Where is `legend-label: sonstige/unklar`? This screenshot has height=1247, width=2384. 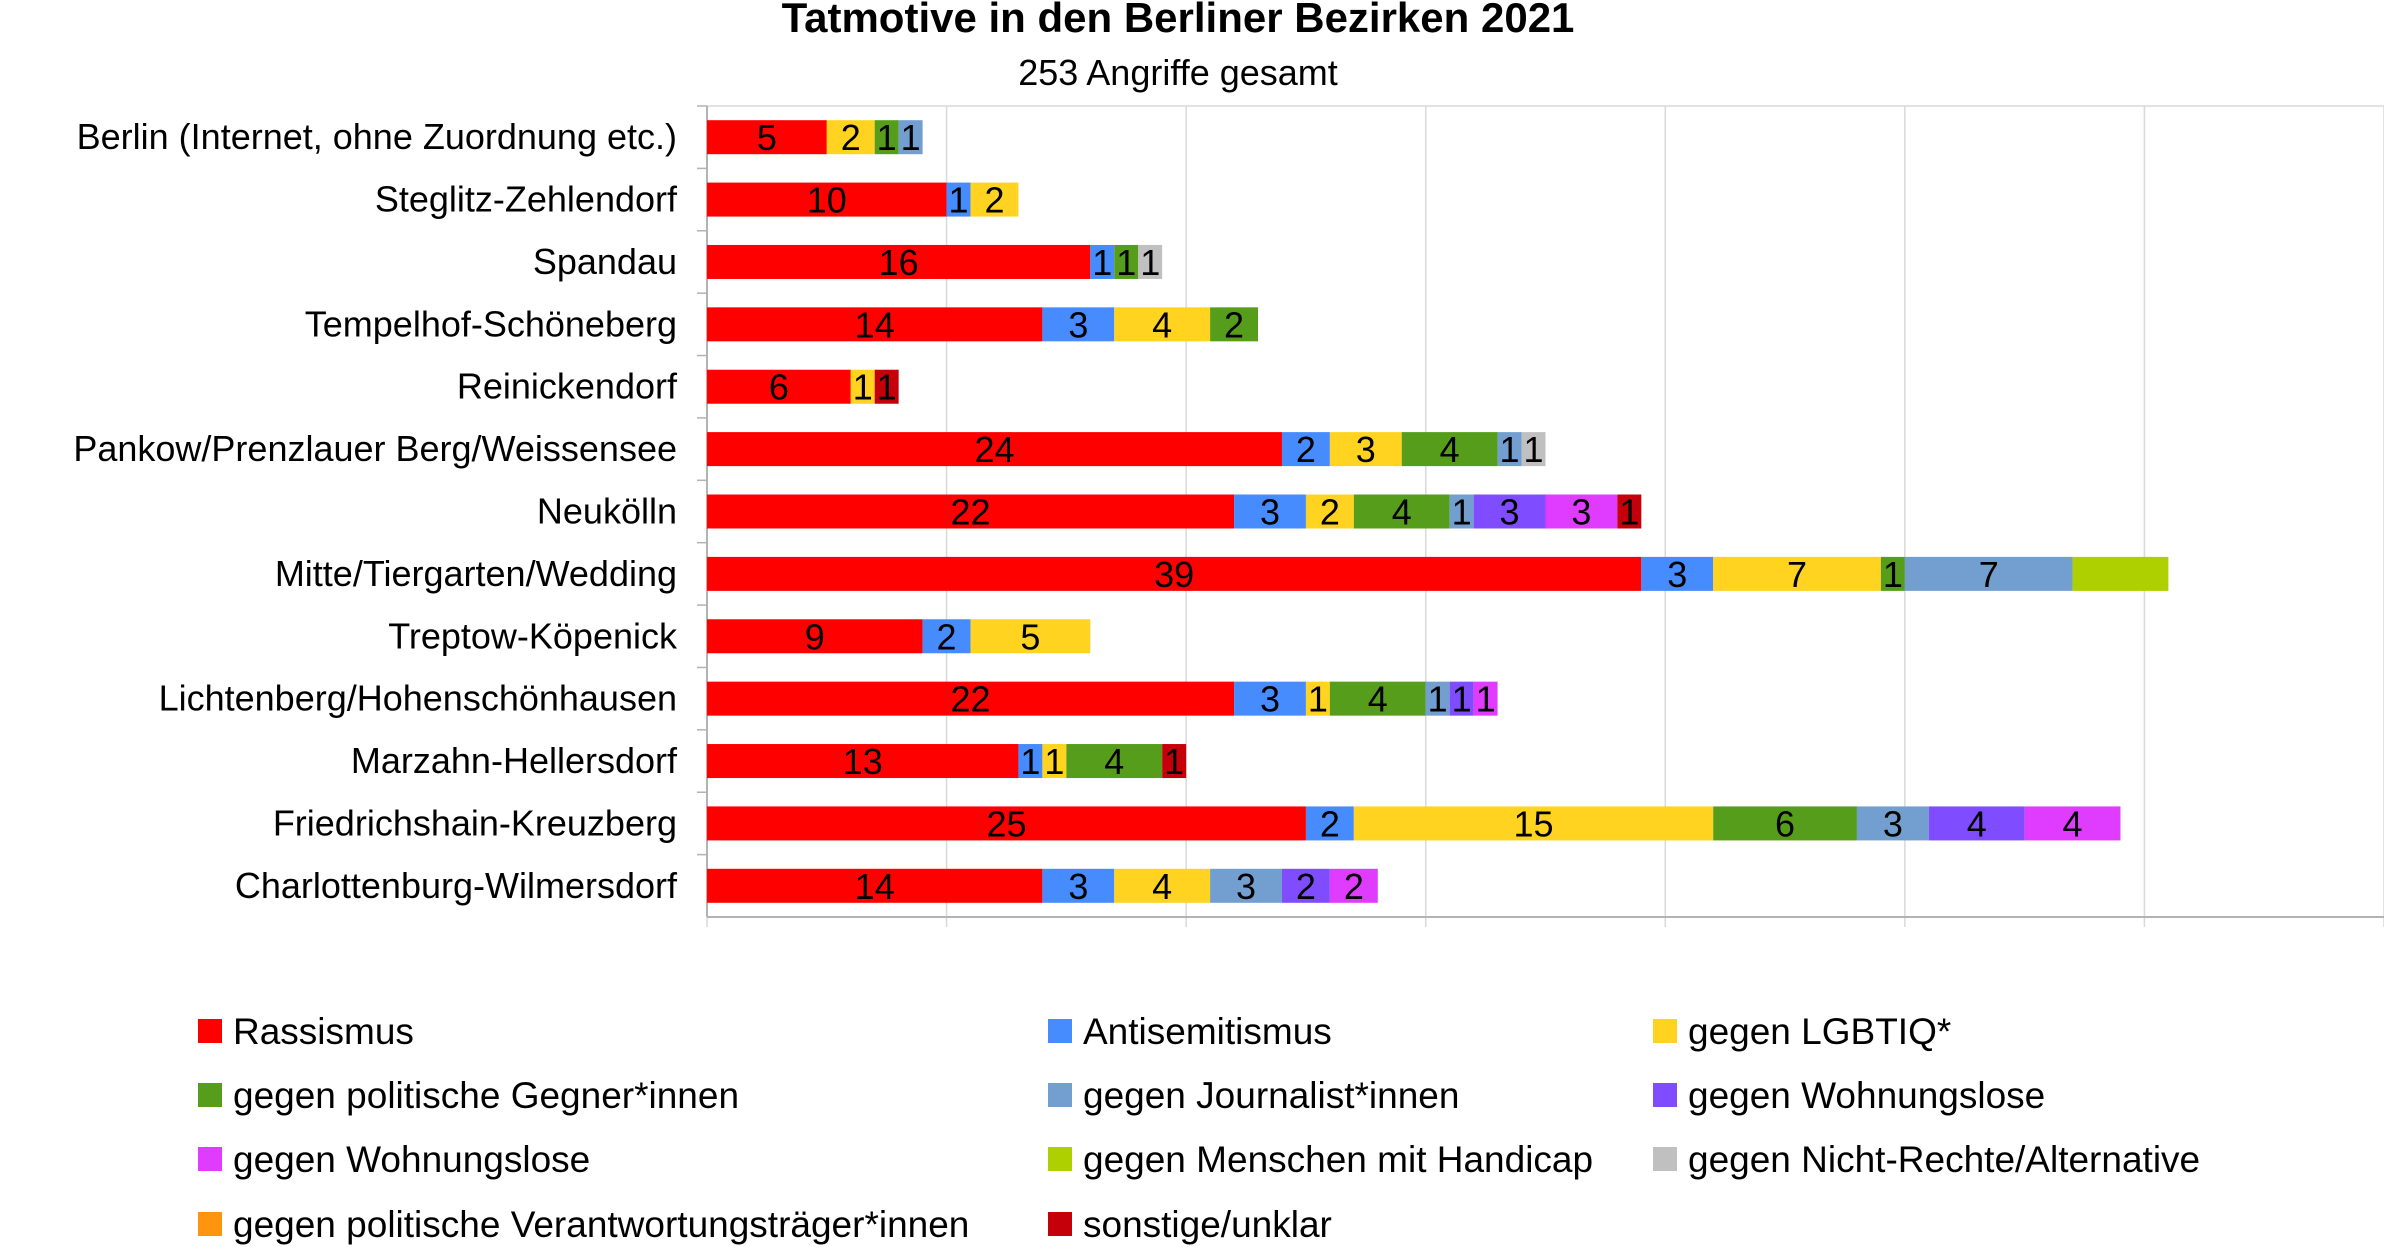 legend-label: sonstige/unklar is located at coordinates (1207, 1224).